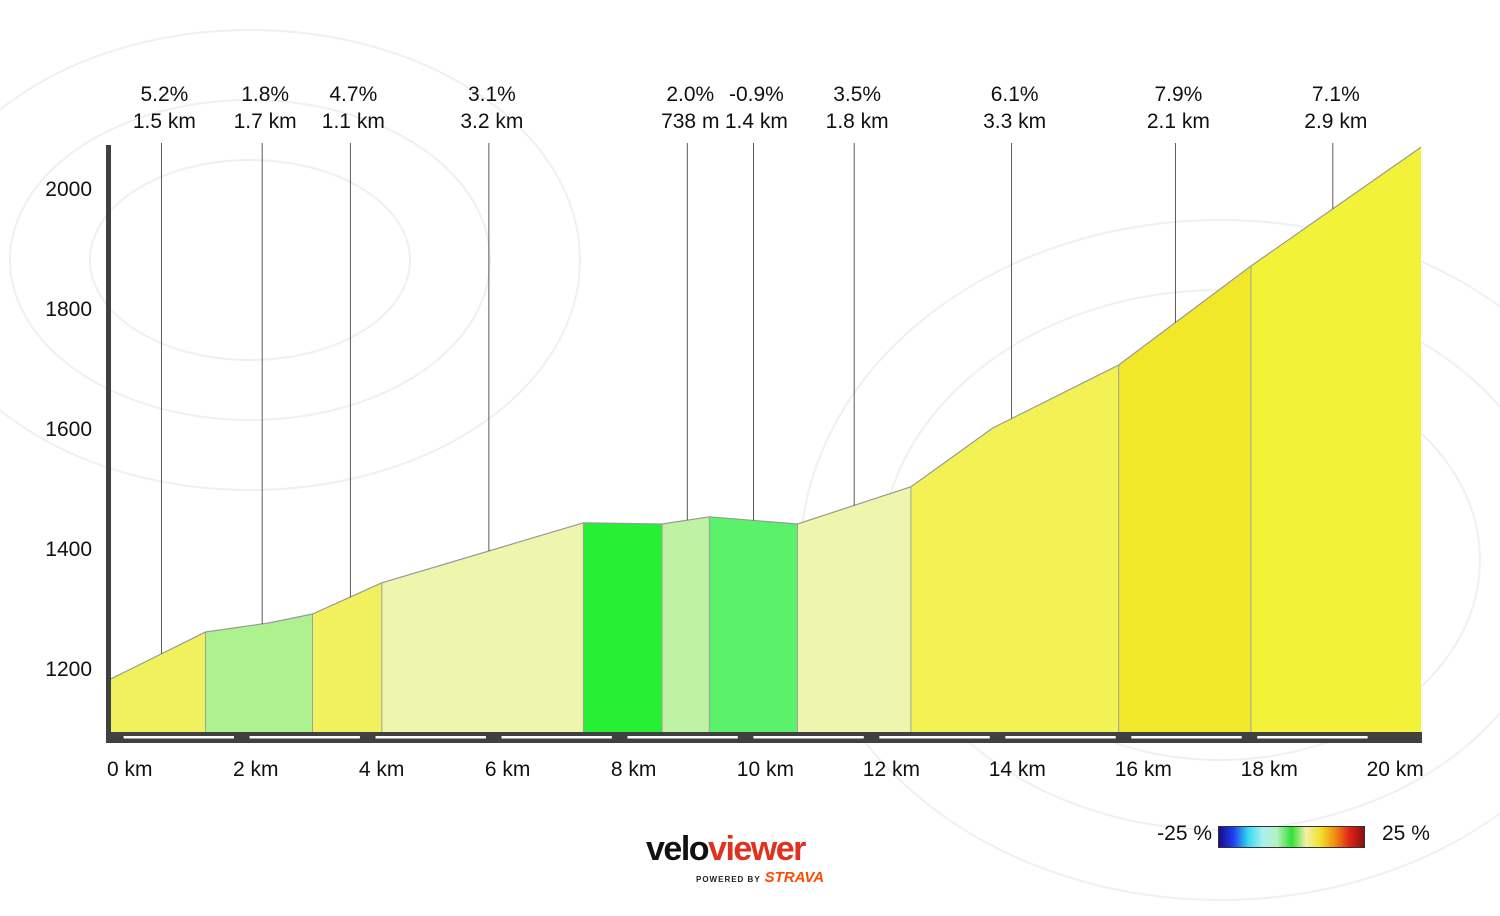 The width and height of the screenshot is (1500, 916). Describe the element at coordinates (256, 769) in the screenshot. I see `x-tick-label: 2 km` at that location.